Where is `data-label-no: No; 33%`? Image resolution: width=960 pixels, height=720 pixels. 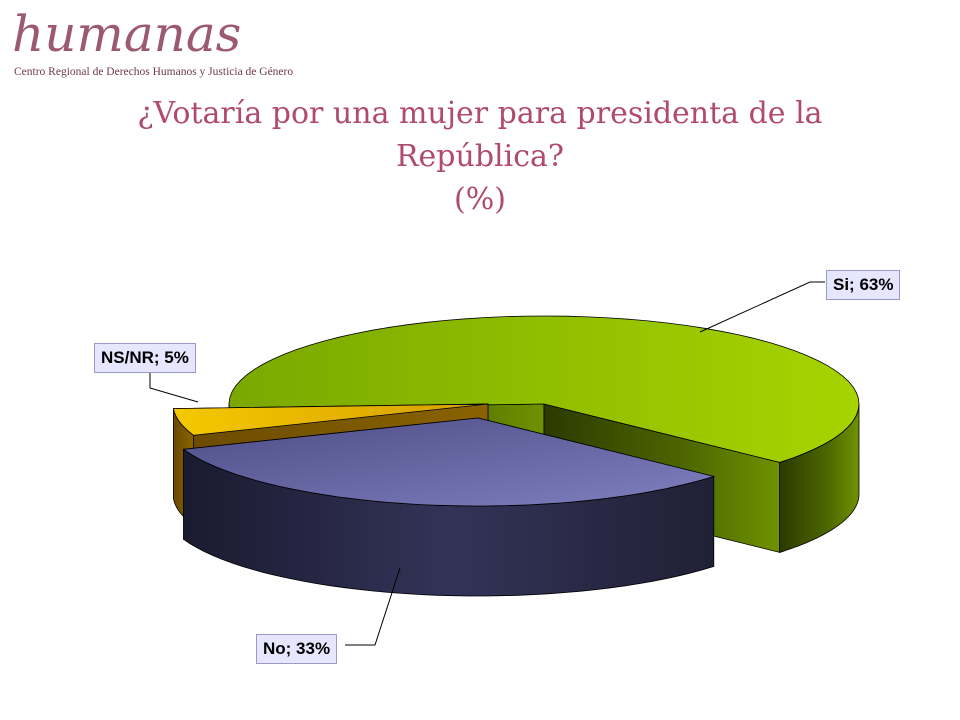 data-label-no: No; 33% is located at coordinates (297, 649).